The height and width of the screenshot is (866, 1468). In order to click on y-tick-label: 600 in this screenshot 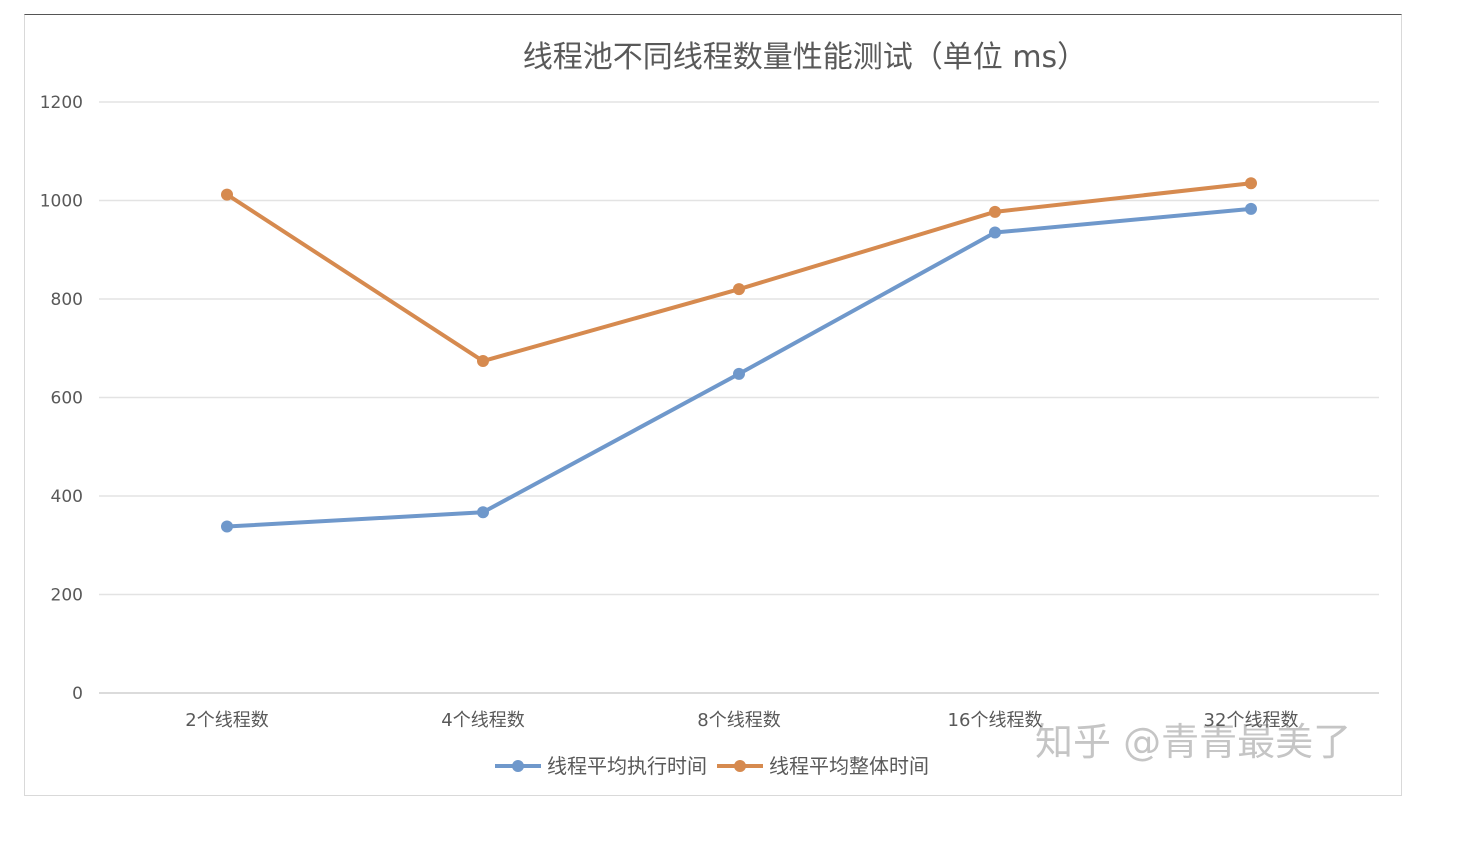, I will do `click(67, 399)`.